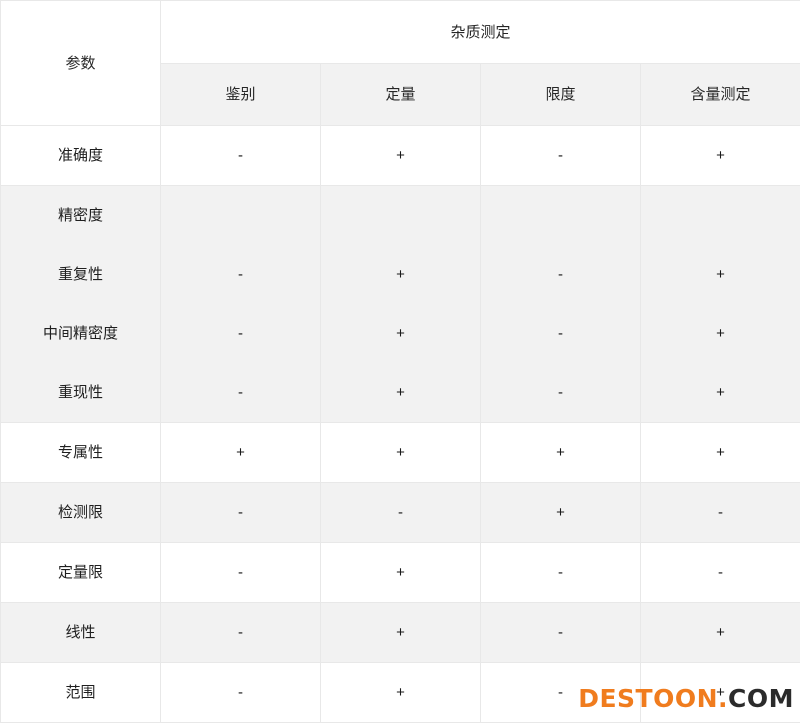 Image resolution: width=800 pixels, height=723 pixels. I want to click on row-label-specificity: 专属性, so click(81, 453).